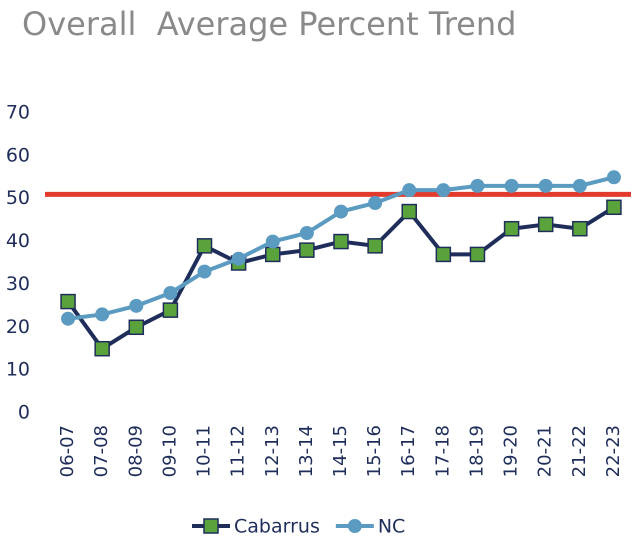 The image size is (633, 541). I want to click on x-tick-label: 07-08, so click(101, 451).